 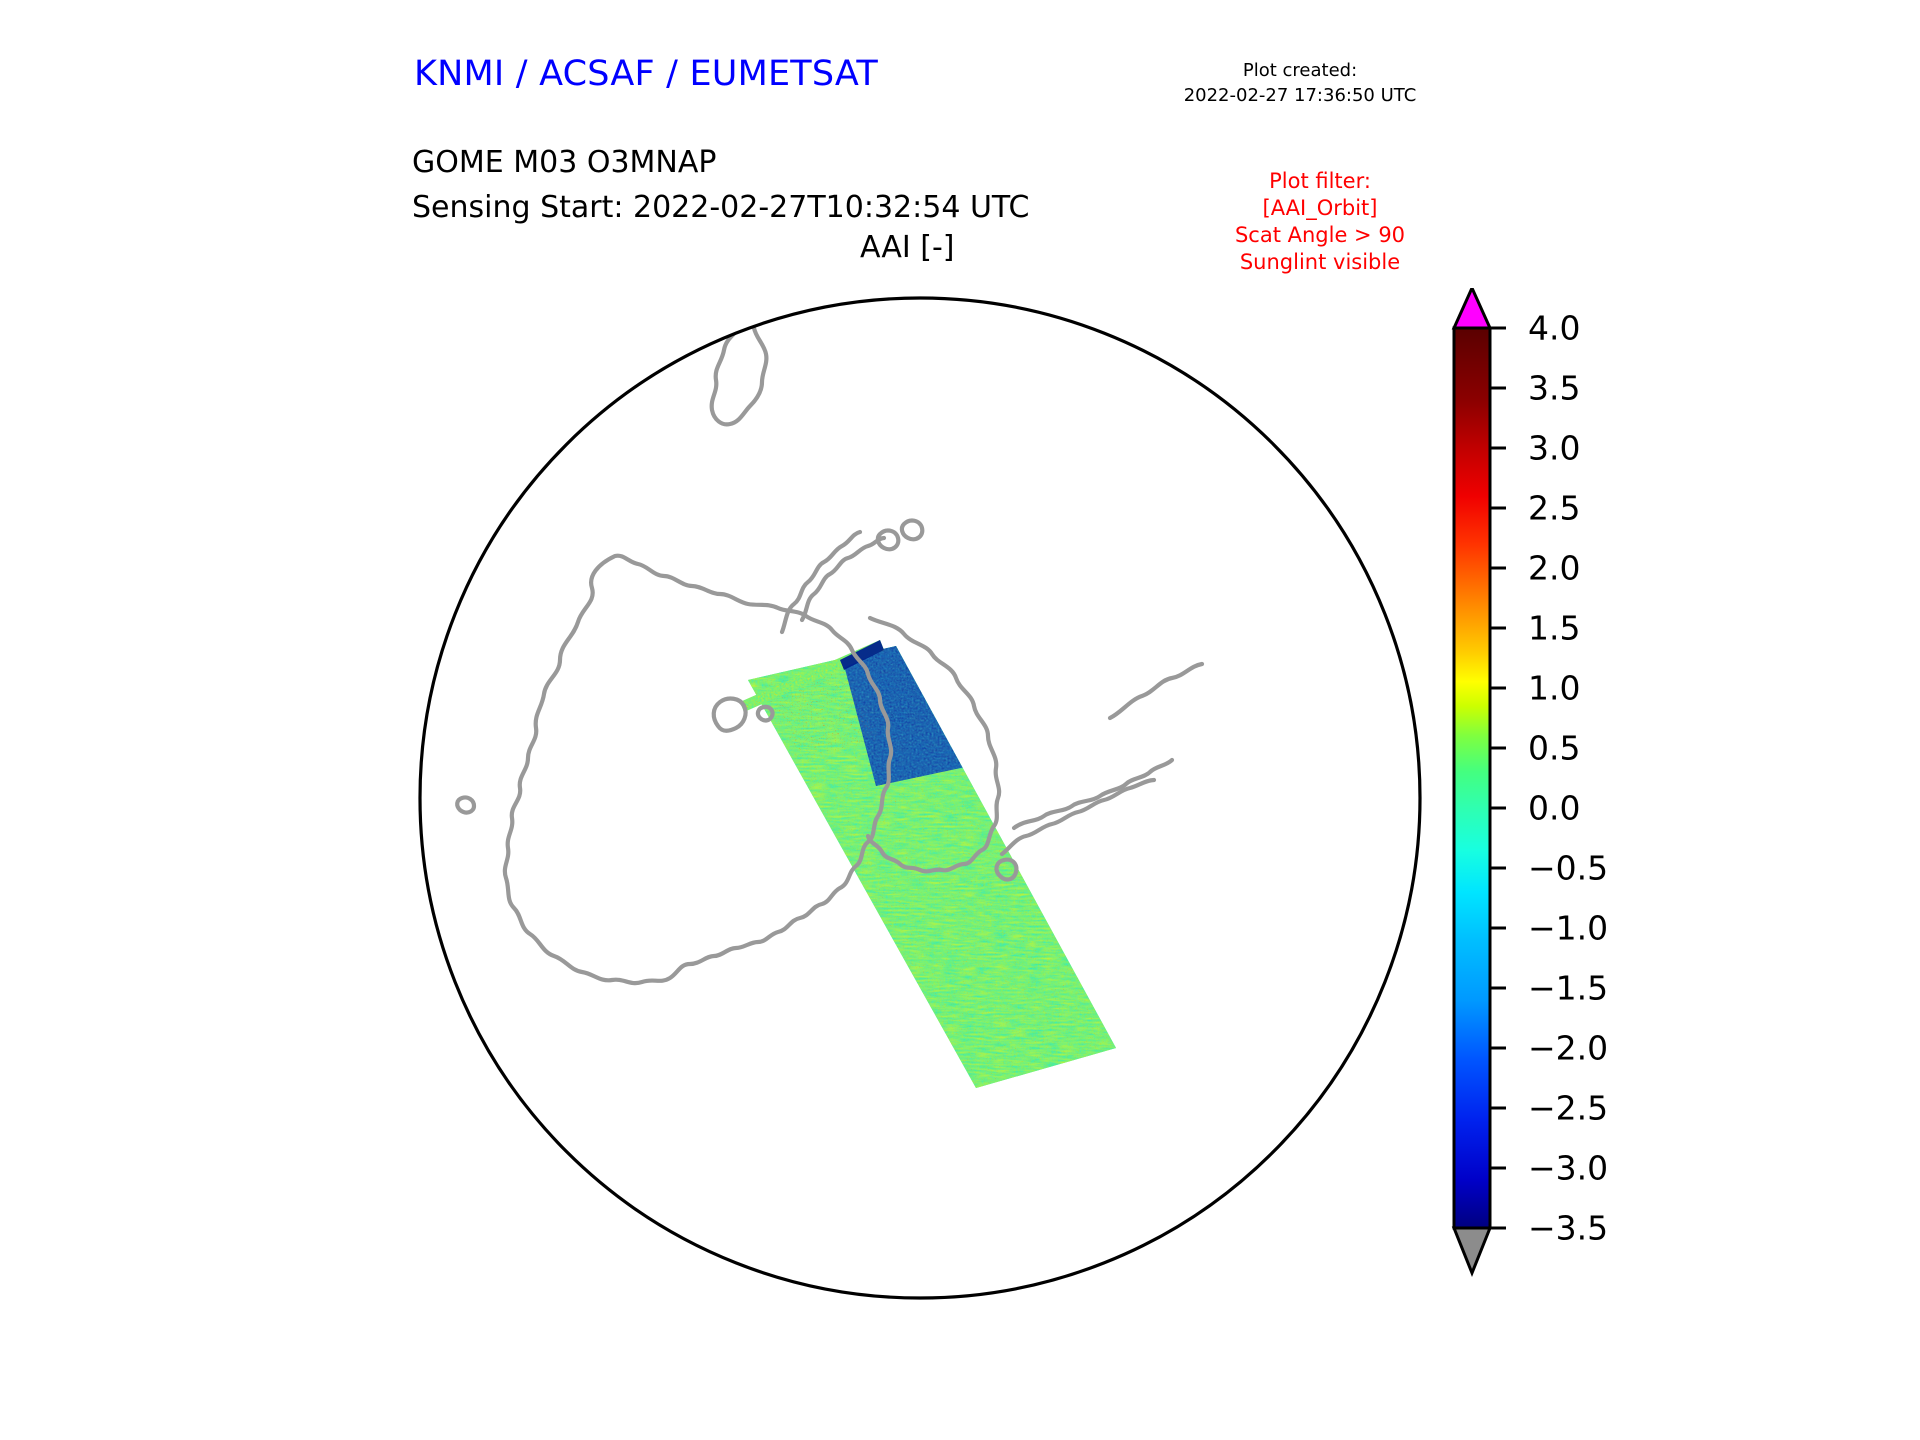 What do you see at coordinates (1300, 83) in the screenshot?
I see `plot-created-block: Plot created: 2022-02-27 17:36:50 UTC` at bounding box center [1300, 83].